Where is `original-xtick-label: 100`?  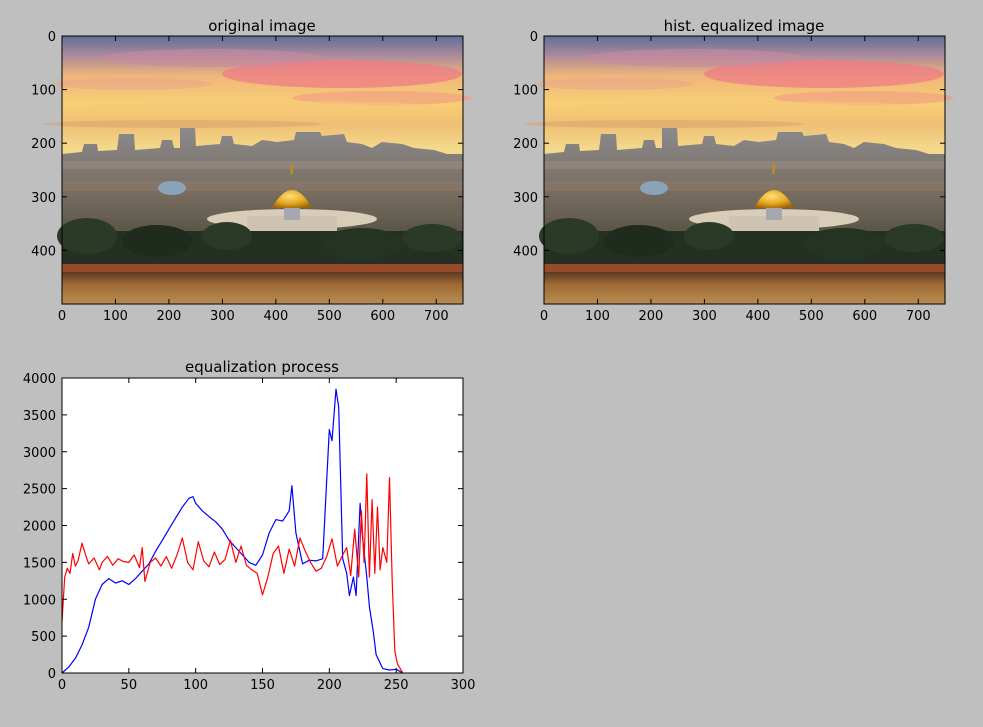 original-xtick-label: 100 is located at coordinates (115, 316).